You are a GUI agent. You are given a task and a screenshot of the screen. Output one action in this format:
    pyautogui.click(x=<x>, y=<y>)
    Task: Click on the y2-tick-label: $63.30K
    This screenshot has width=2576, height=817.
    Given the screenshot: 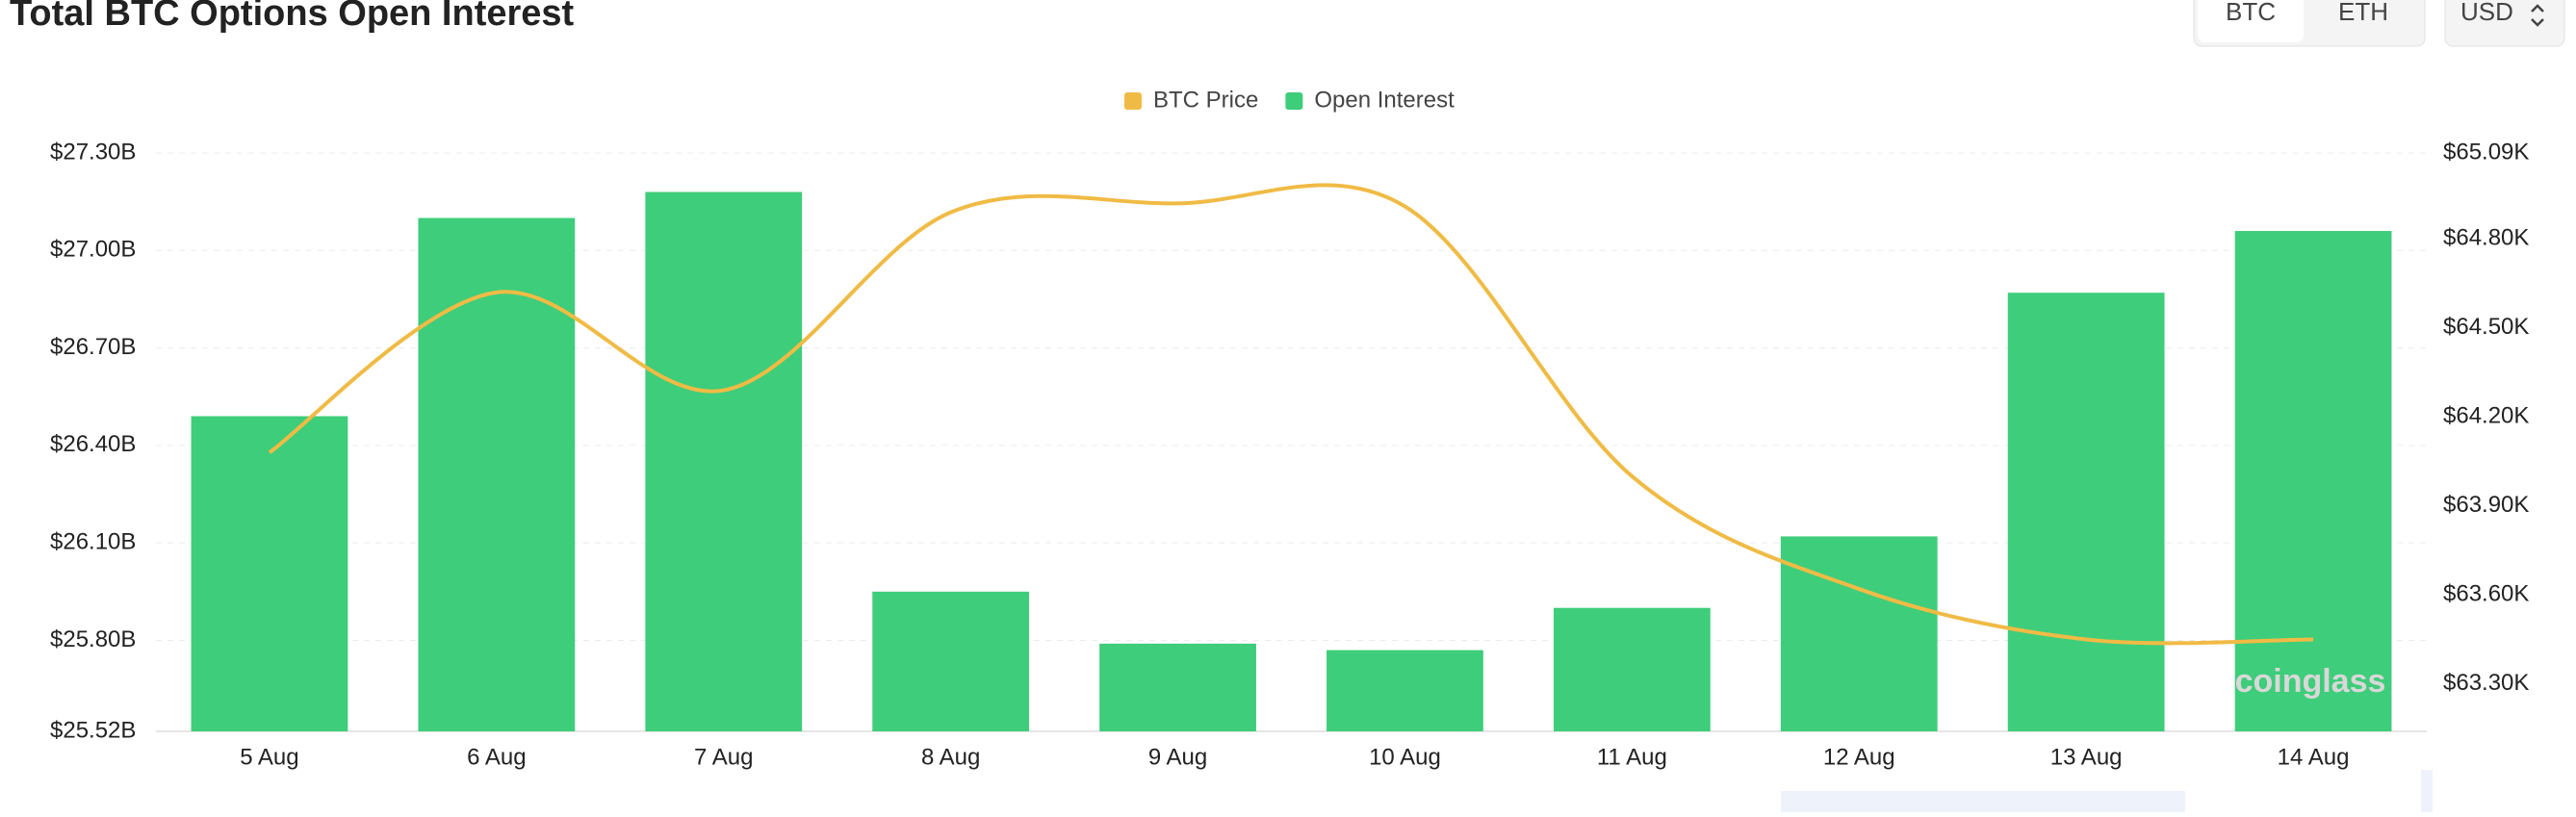 What is the action you would take?
    pyautogui.click(x=2486, y=683)
    